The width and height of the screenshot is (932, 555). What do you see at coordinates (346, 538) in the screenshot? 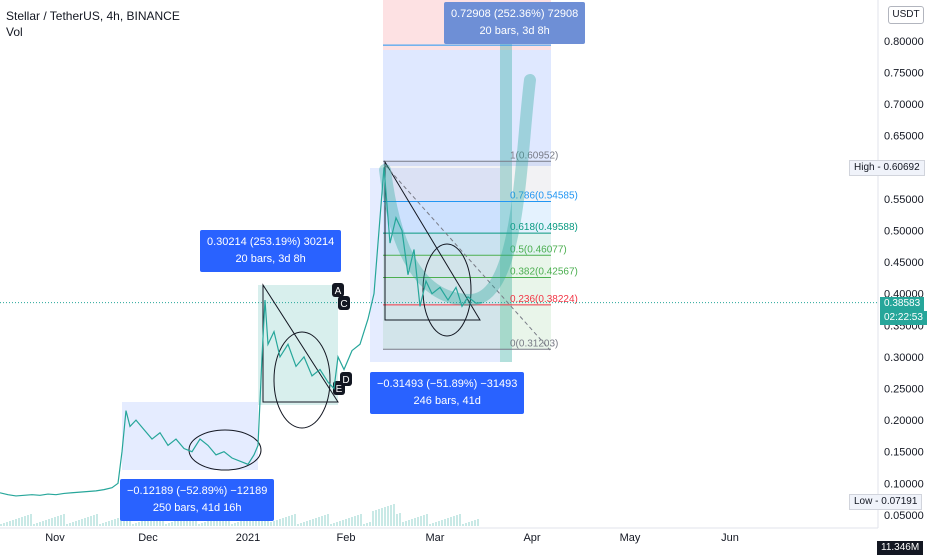
I see `time-tick-label: Feb` at bounding box center [346, 538].